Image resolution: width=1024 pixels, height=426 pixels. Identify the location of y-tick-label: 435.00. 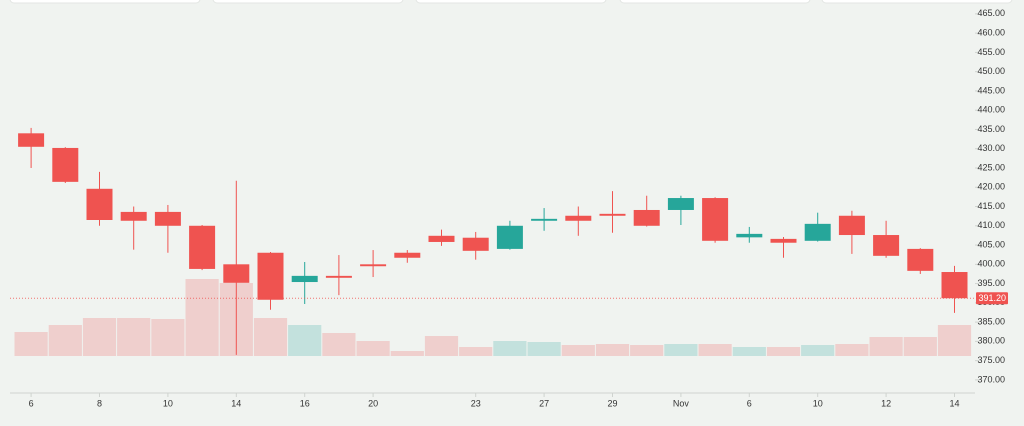
(991, 129).